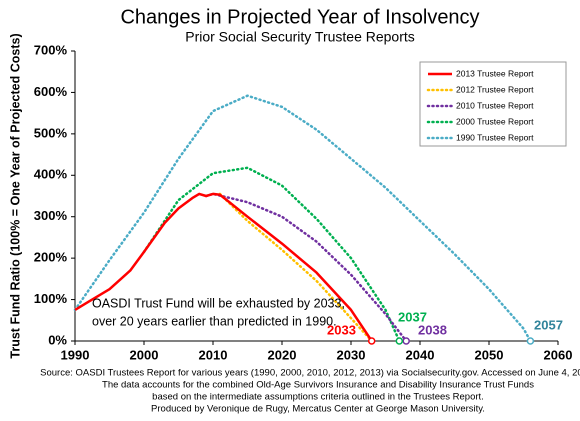  I want to click on series-line, so click(295, 267).